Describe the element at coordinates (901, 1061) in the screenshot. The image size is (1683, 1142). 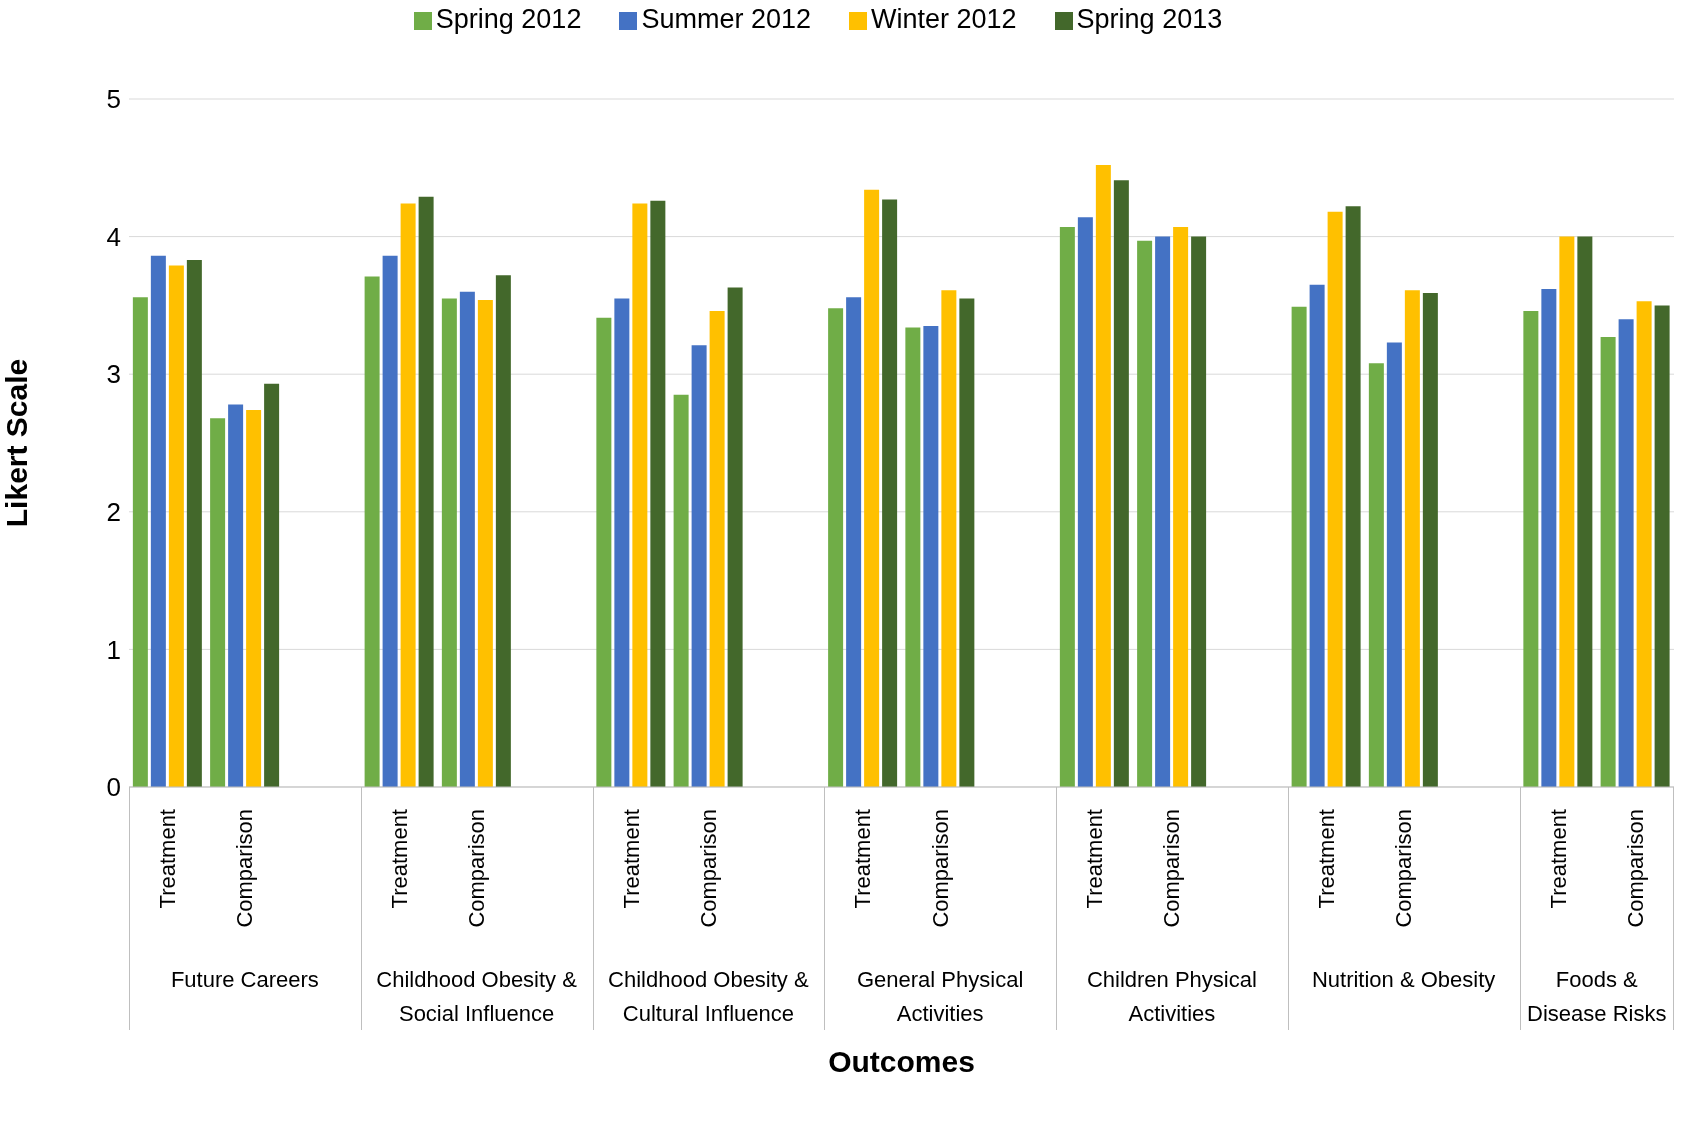
I see `x-axis-title: Outcomes` at that location.